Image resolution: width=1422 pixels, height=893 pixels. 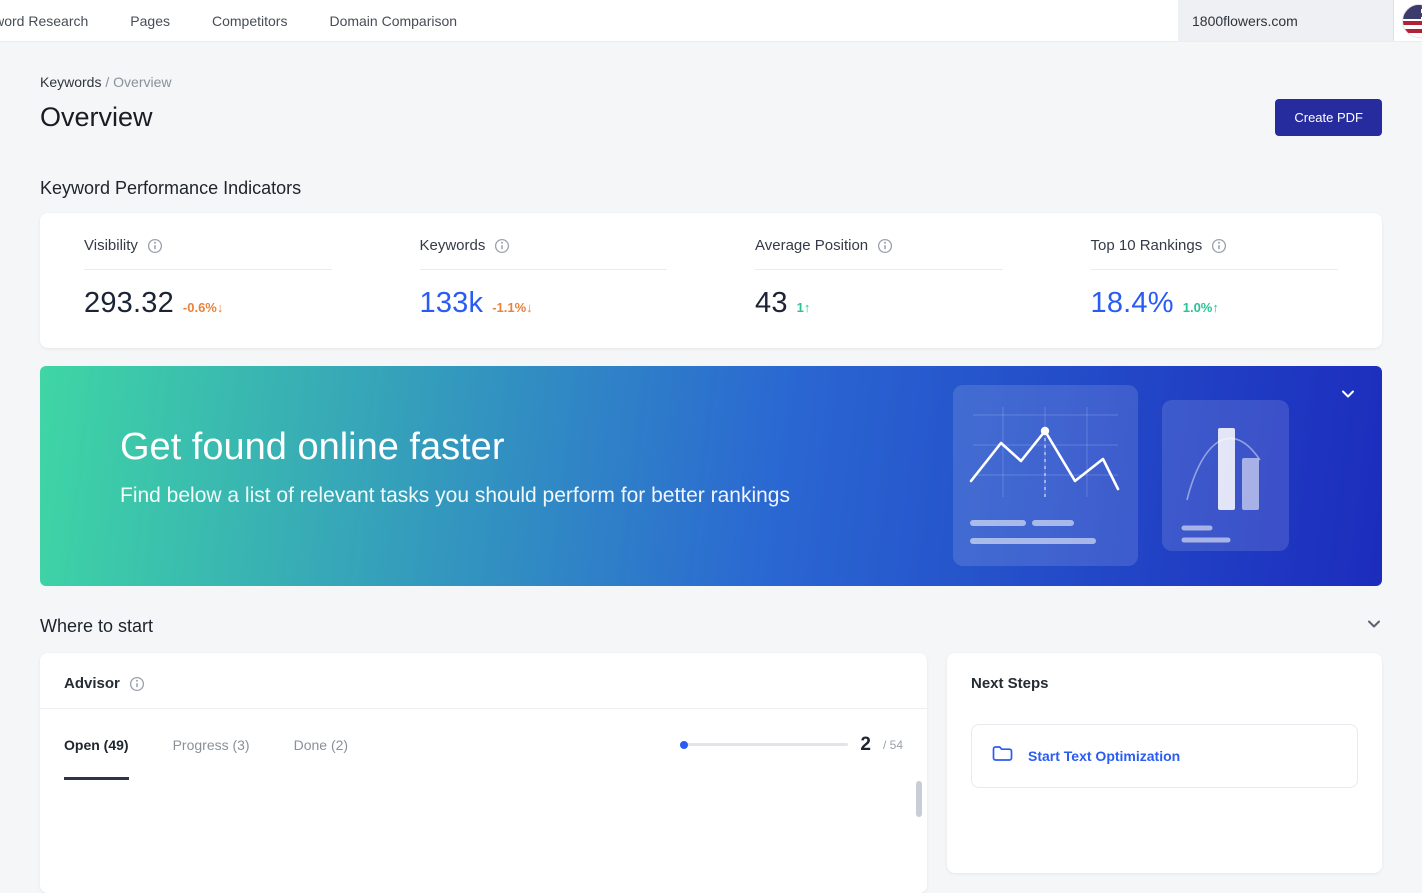 I want to click on tab-progress: Progress (3), so click(x=211, y=745).